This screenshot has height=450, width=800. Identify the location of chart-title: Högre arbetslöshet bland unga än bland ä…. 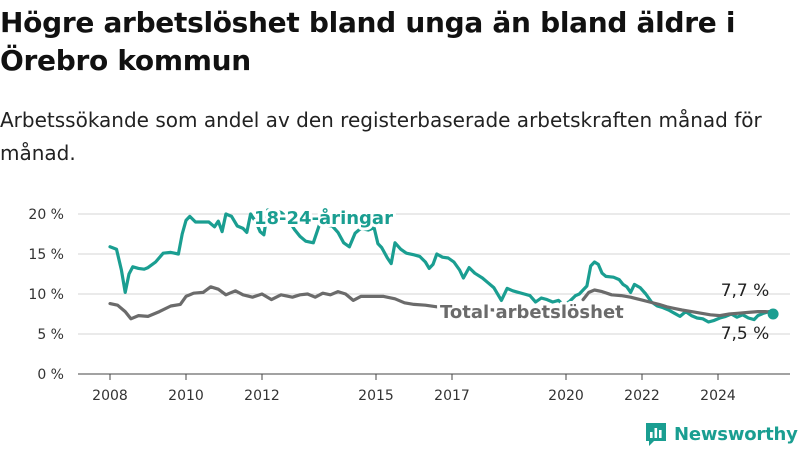
(368, 41).